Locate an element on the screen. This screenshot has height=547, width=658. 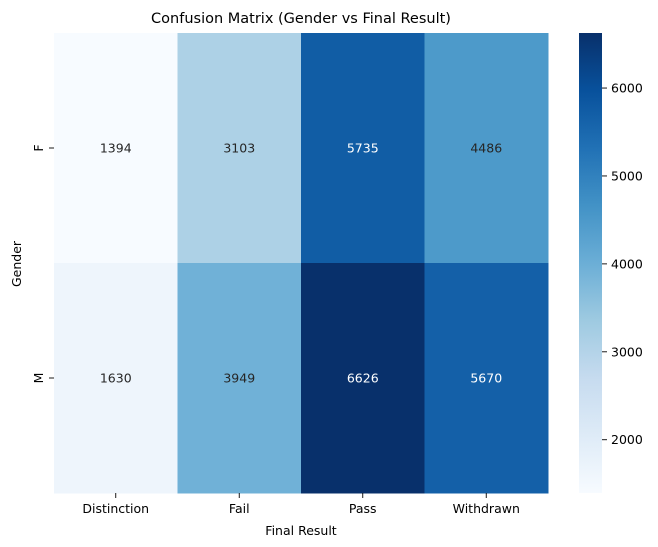
cell-value-label: 3949 is located at coordinates (239, 378).